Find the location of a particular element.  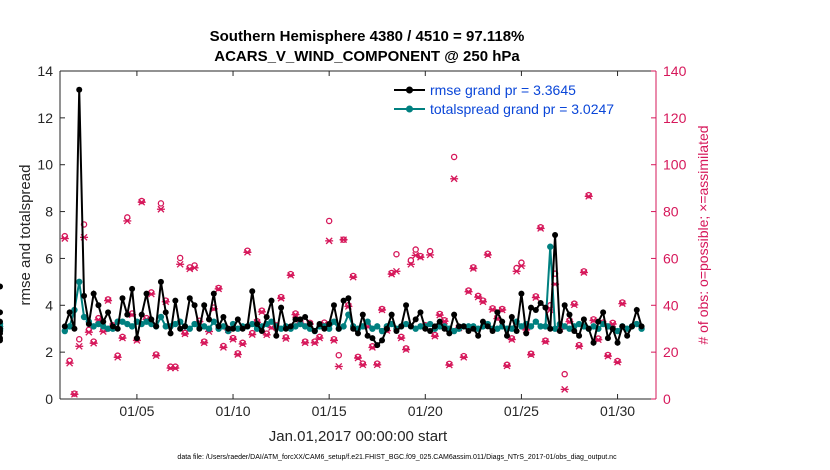

y-right-tick-label: 140 is located at coordinates (675, 71).